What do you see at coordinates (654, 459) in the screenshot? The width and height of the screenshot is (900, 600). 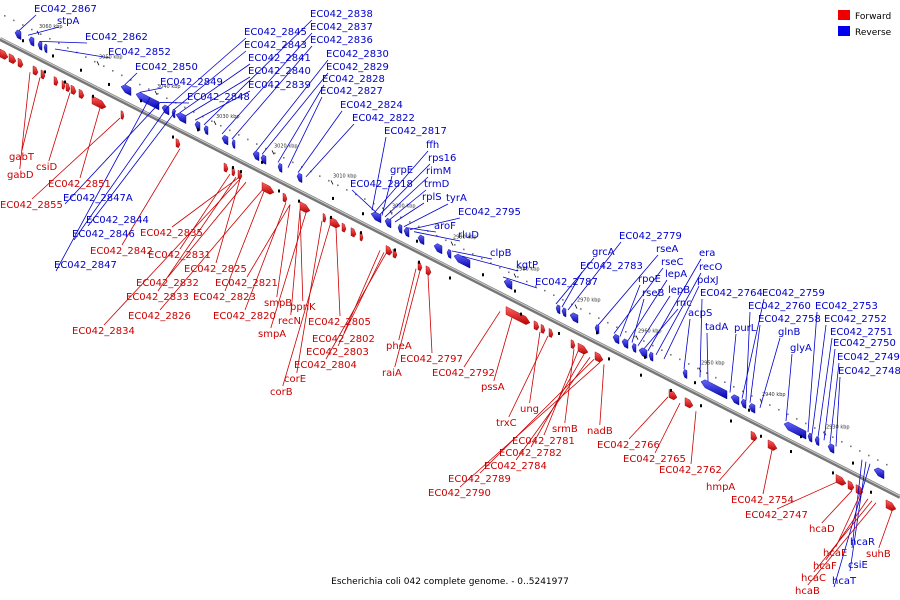 I see `forward-gene-label: EC042_2765` at bounding box center [654, 459].